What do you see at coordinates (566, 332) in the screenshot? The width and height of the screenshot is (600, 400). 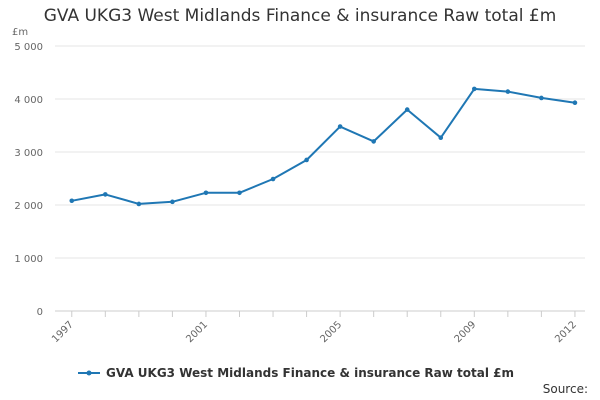 I see `x-tick-label: 2012` at bounding box center [566, 332].